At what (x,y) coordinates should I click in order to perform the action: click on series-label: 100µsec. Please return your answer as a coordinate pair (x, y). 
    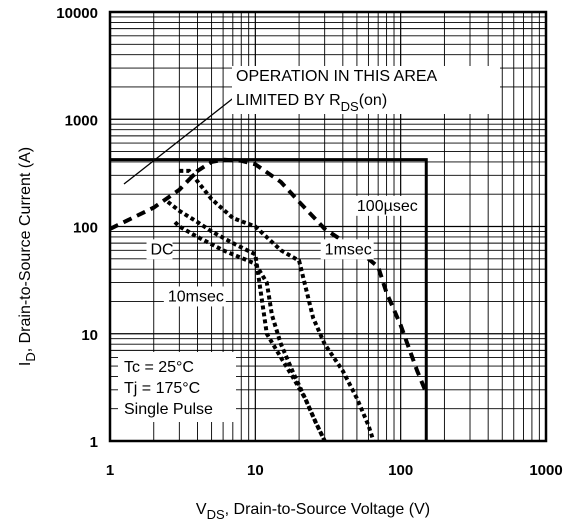
    Looking at the image, I should click on (387, 206).